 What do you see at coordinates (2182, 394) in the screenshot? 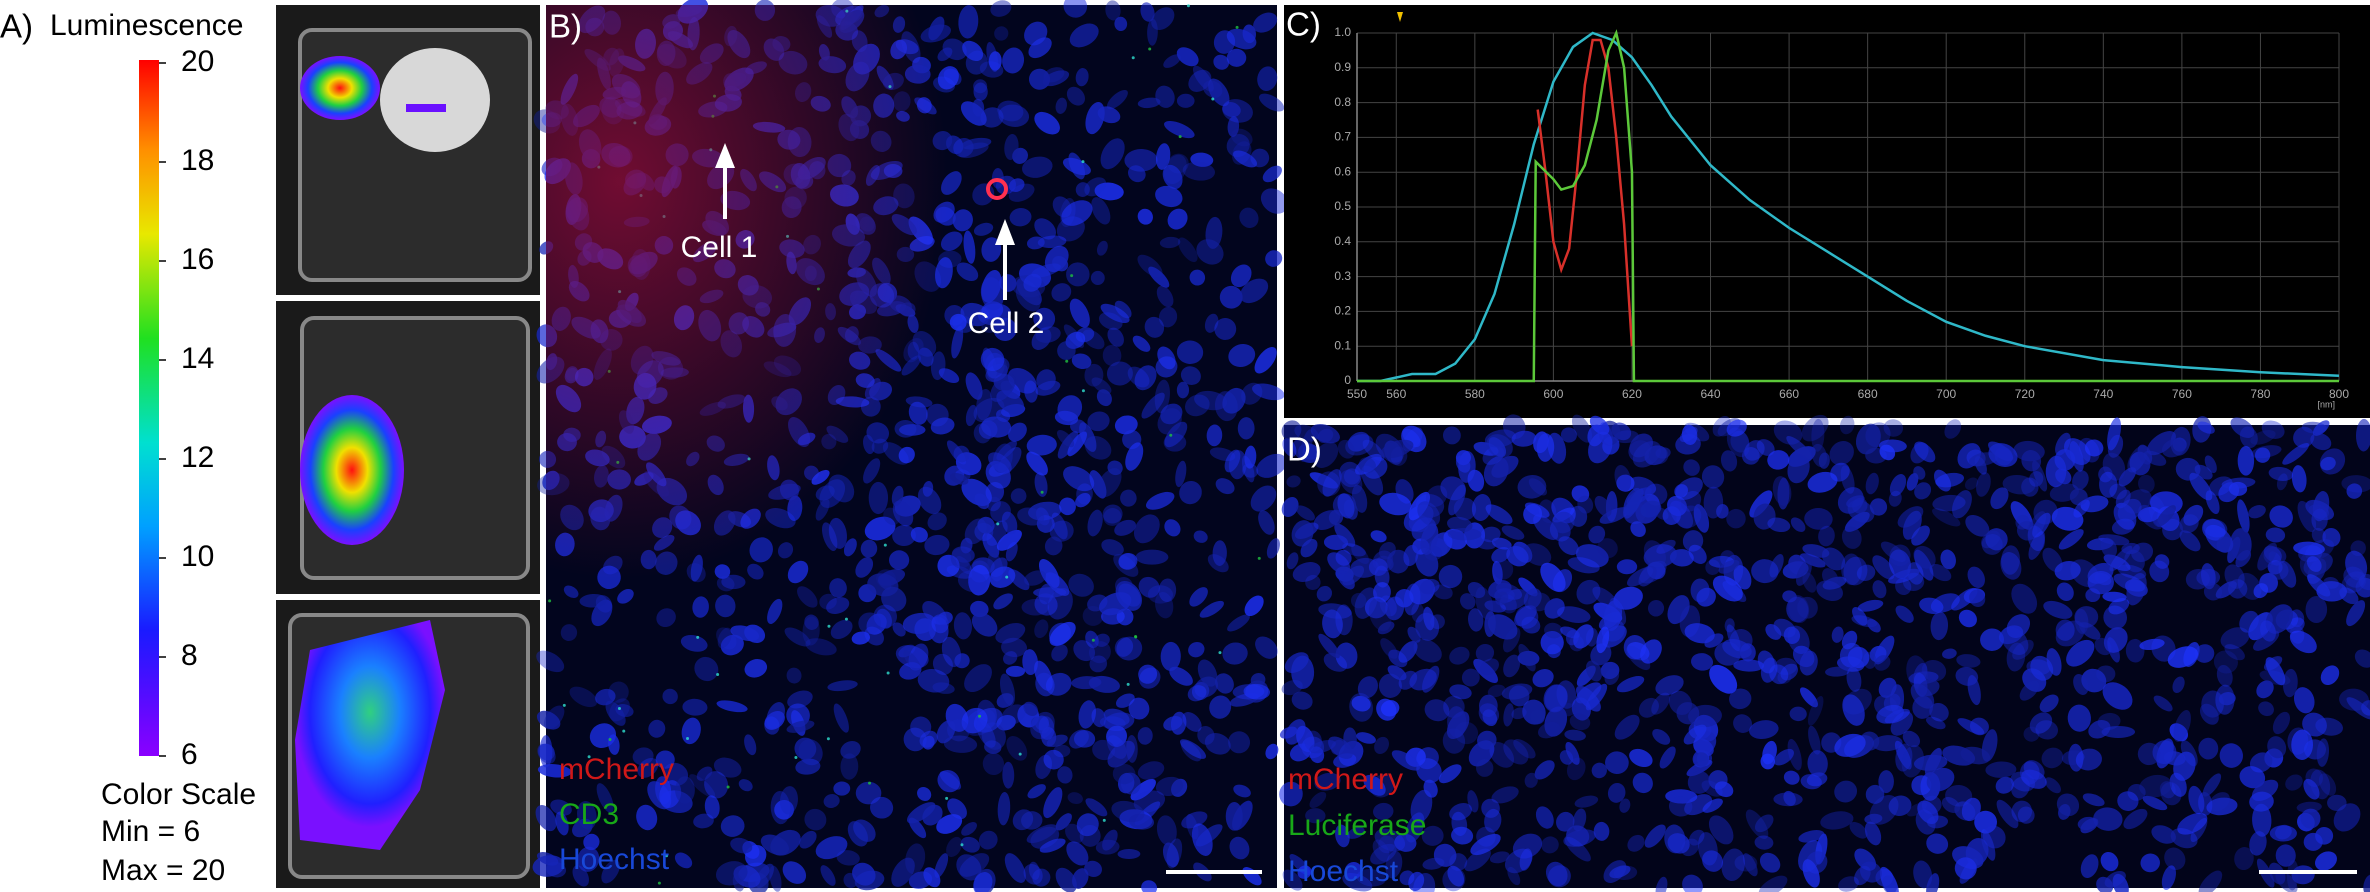
I see `x-tick-label: 760` at bounding box center [2182, 394].